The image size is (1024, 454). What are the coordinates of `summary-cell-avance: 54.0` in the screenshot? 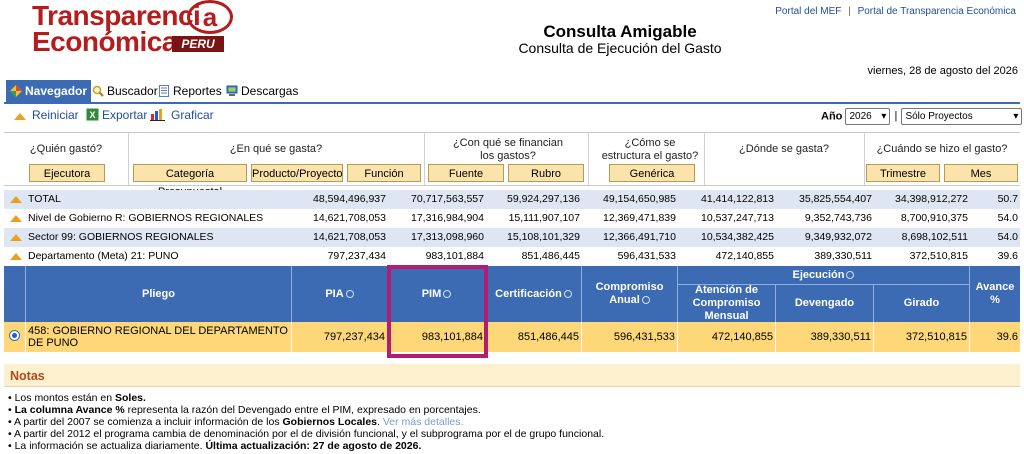 It's located at (1007, 218).